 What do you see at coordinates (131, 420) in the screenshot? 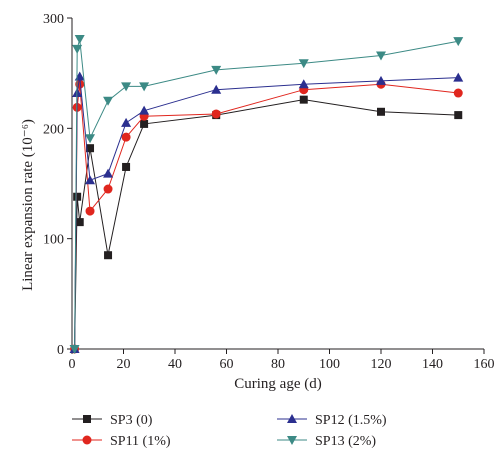
I see `legend-label: SP3 (0)` at bounding box center [131, 420].